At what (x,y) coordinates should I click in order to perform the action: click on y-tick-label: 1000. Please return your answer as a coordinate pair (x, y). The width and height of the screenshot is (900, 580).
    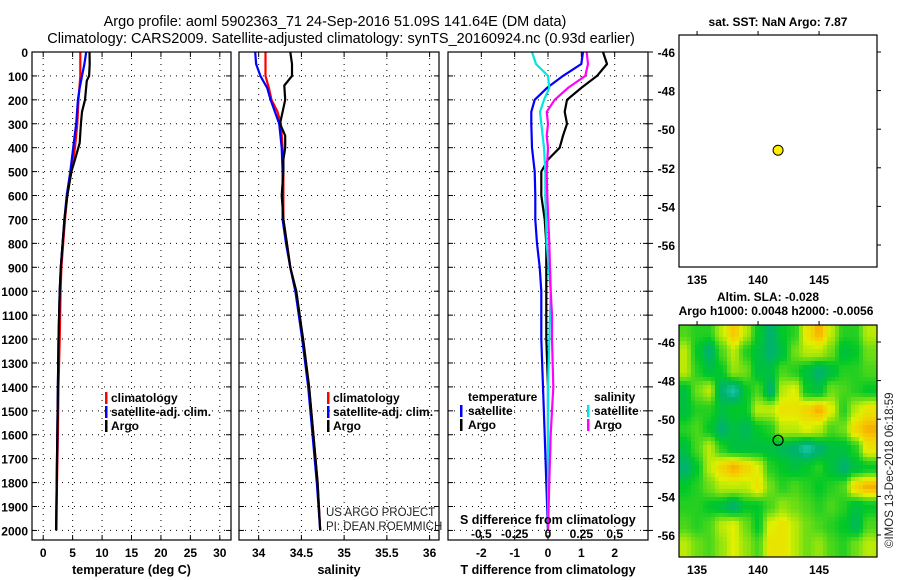
    Looking at the image, I should click on (14, 292).